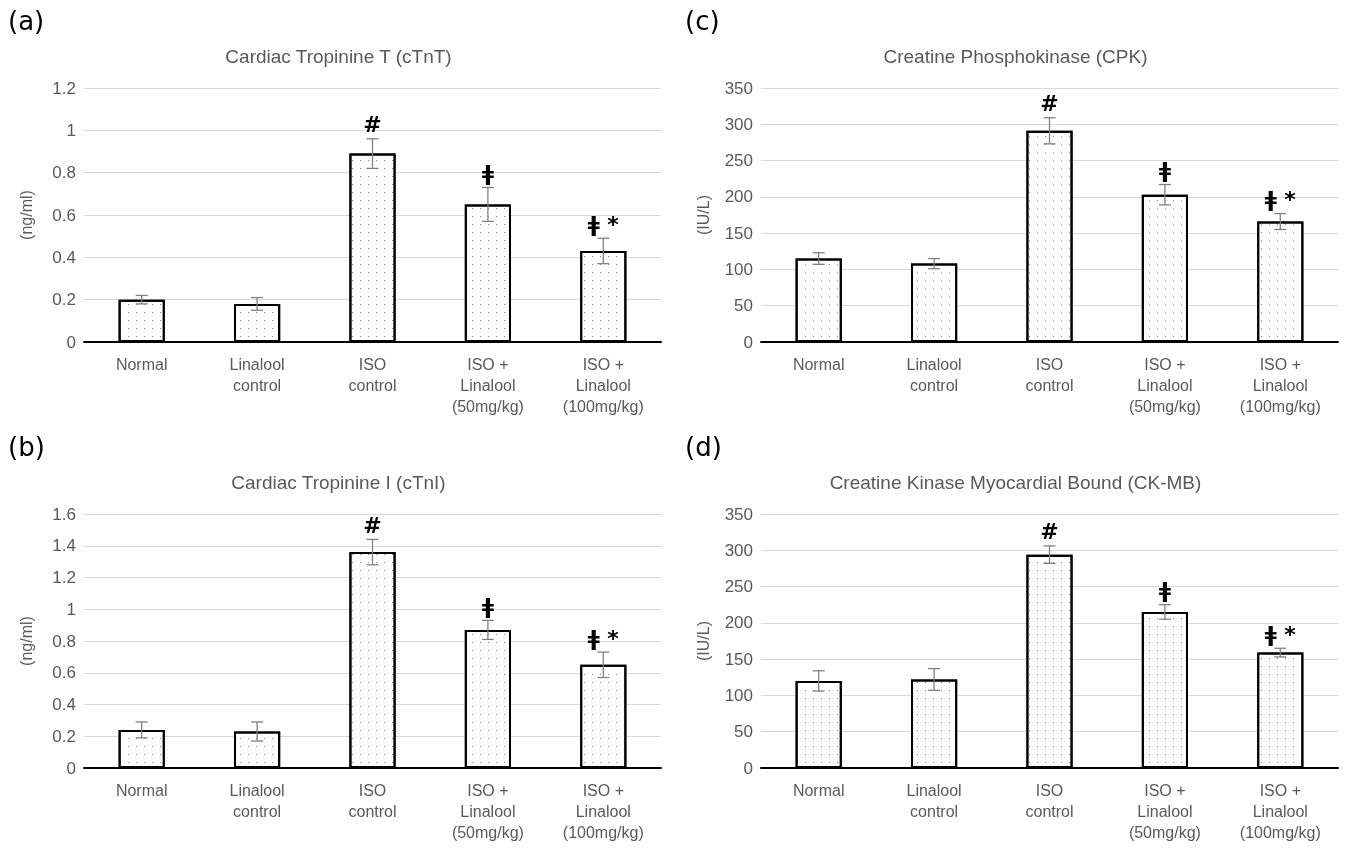 The height and width of the screenshot is (852, 1354). Describe the element at coordinates (702, 21) in the screenshot. I see `text: (c)` at that location.